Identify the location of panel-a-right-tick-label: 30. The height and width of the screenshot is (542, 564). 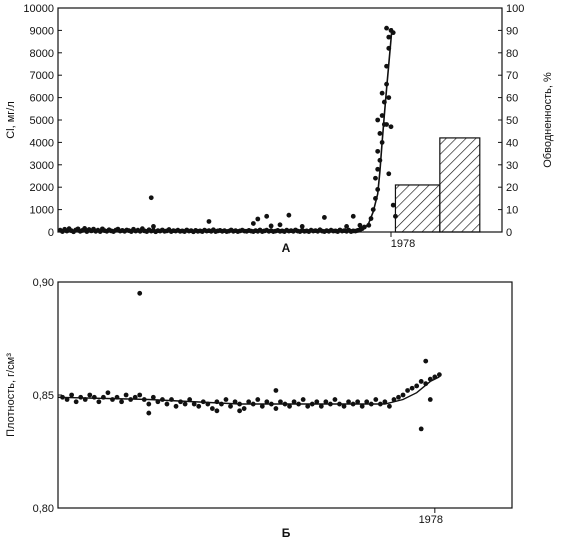
(512, 166).